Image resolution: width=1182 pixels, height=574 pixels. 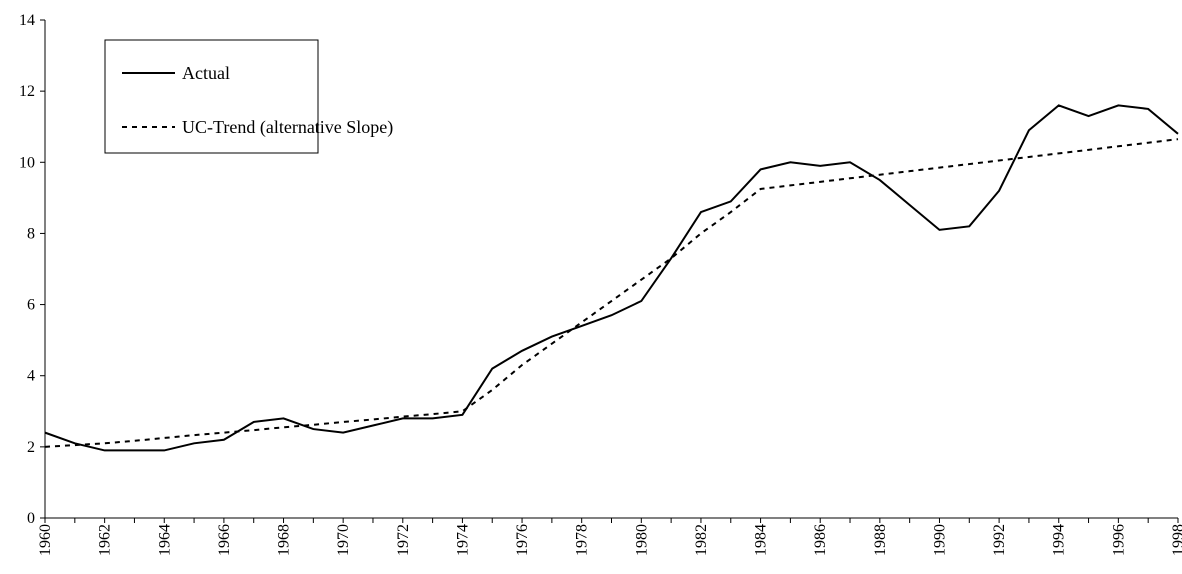 What do you see at coordinates (105, 540) in the screenshot?
I see `x-tick-label: 1962` at bounding box center [105, 540].